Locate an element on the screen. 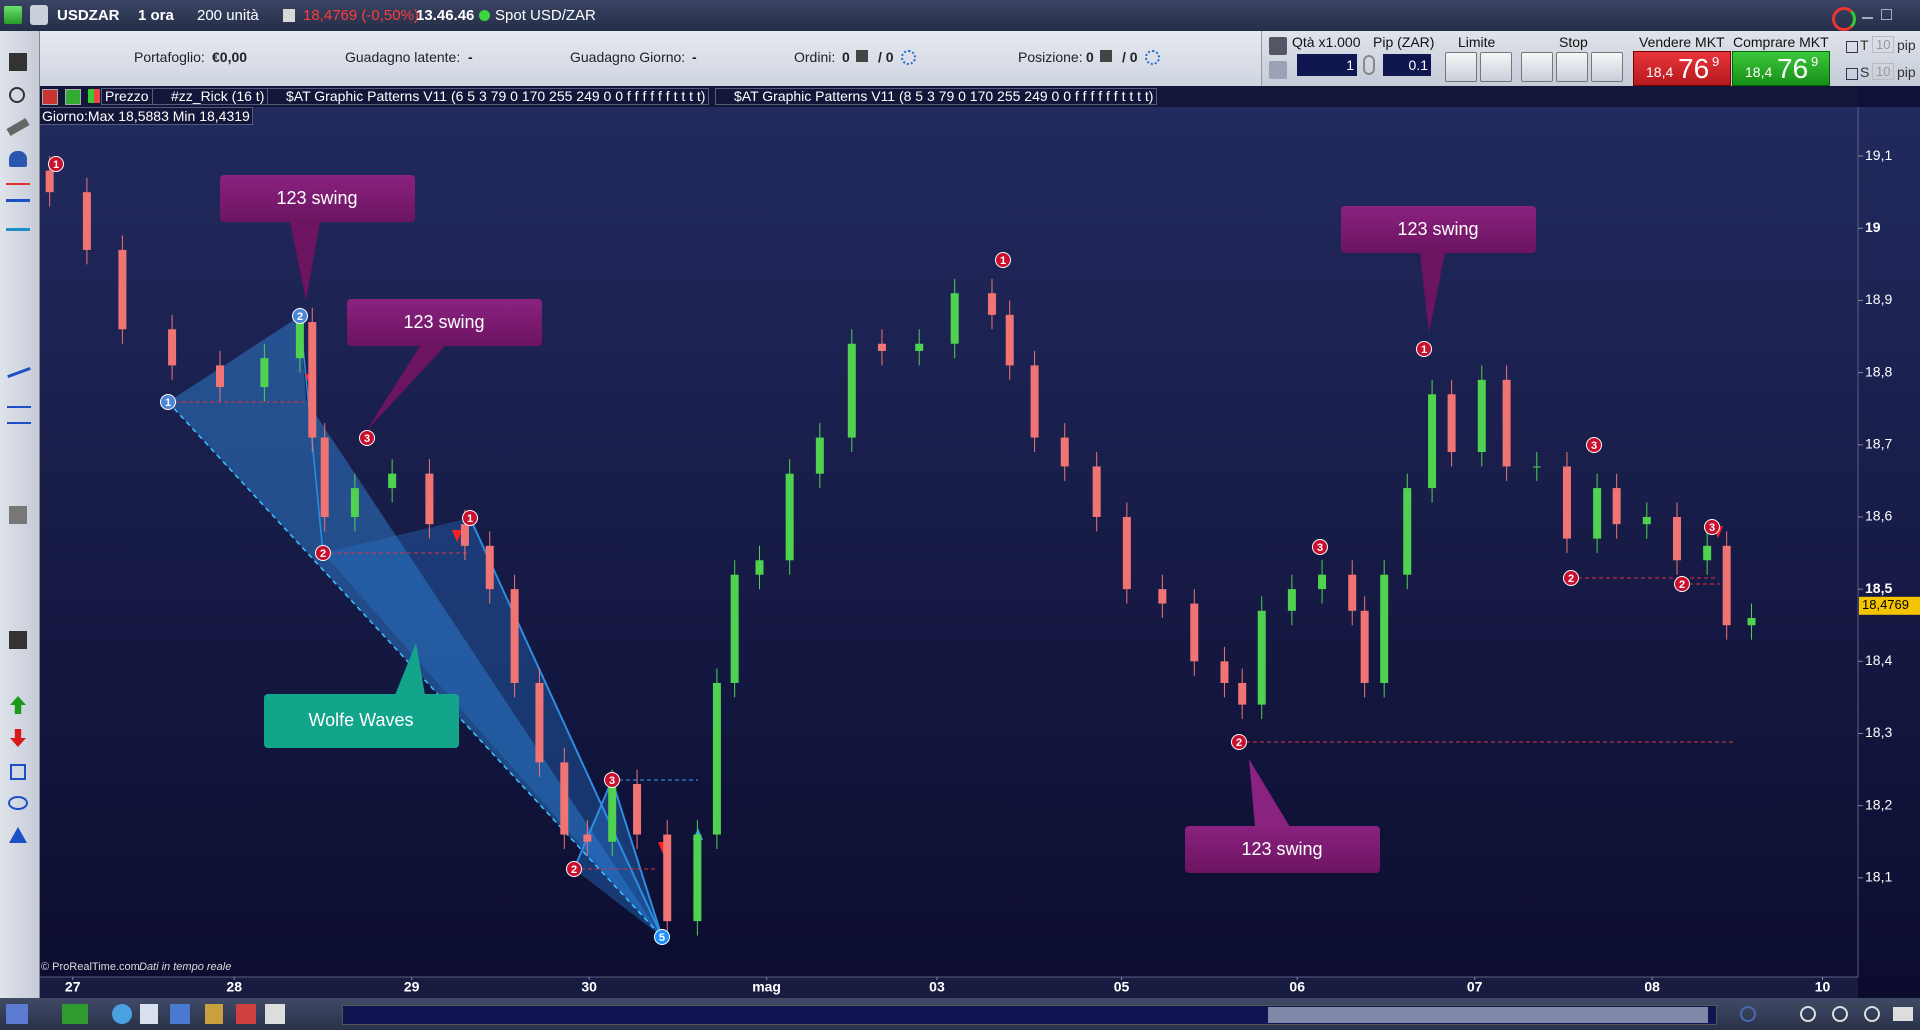 The height and width of the screenshot is (1030, 1920). trailing-unit: pip is located at coordinates (1906, 45).